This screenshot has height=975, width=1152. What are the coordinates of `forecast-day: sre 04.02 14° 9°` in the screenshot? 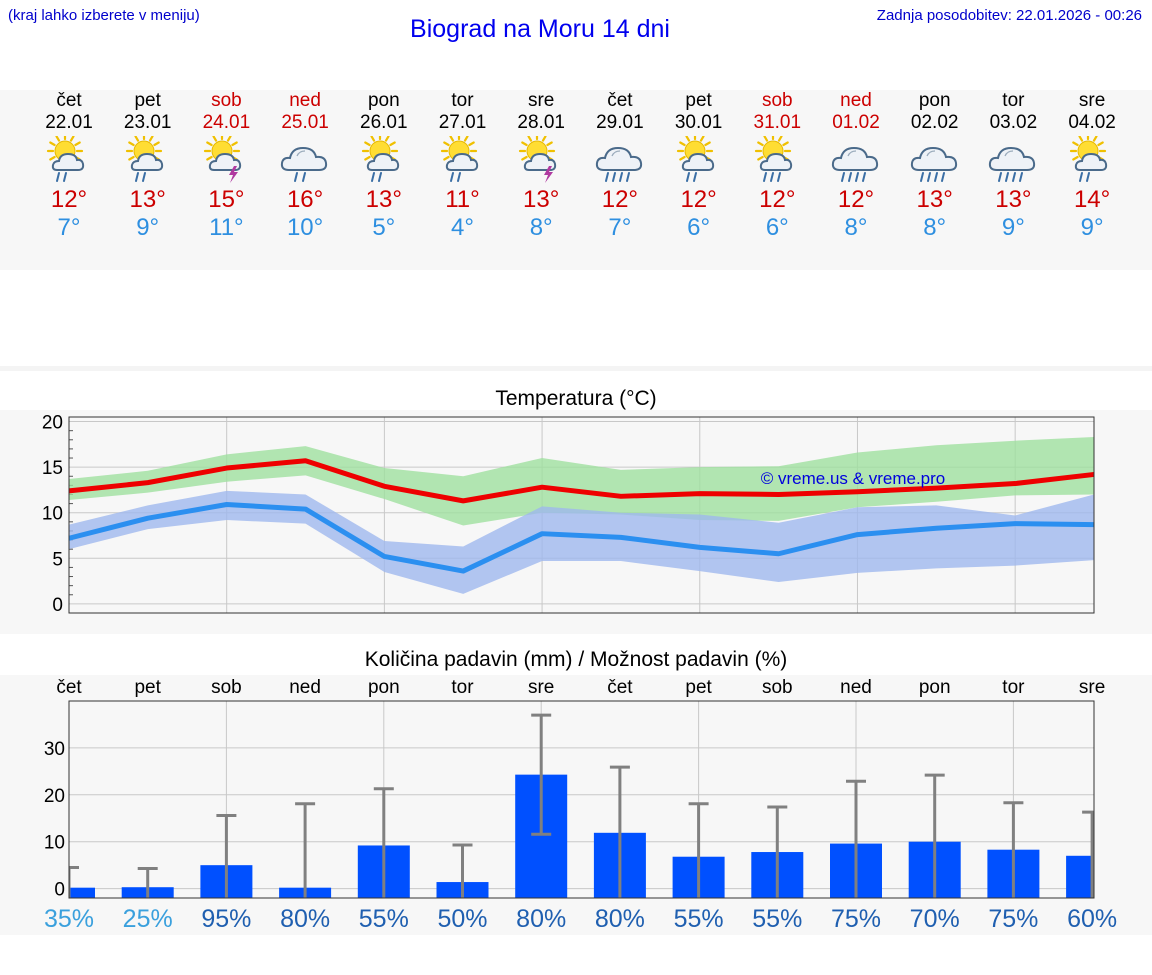 It's located at (1092, 177).